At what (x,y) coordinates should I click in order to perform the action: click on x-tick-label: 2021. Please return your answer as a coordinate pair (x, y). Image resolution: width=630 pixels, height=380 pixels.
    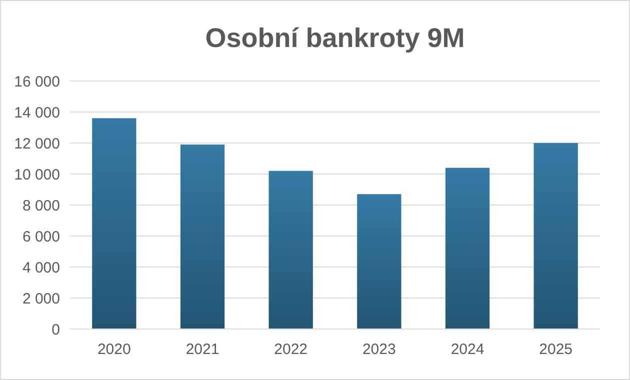
    Looking at the image, I should click on (203, 349).